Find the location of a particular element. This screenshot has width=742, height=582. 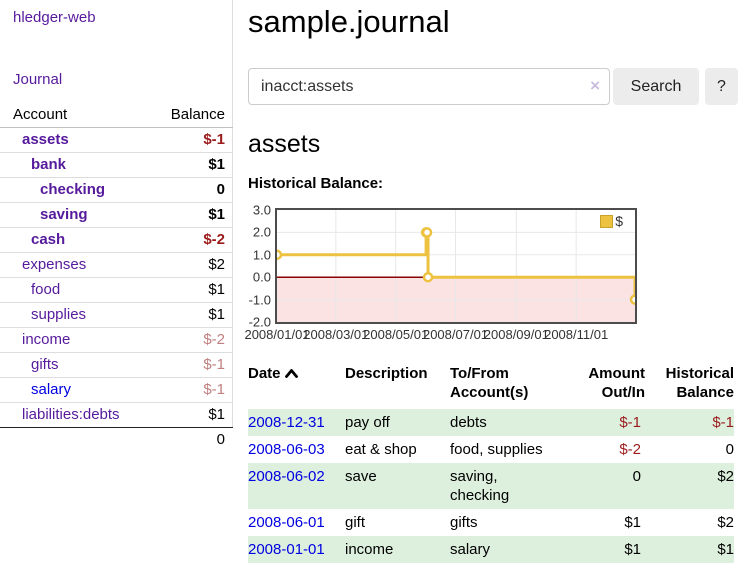

account-balance: 0 is located at coordinates (186, 190).